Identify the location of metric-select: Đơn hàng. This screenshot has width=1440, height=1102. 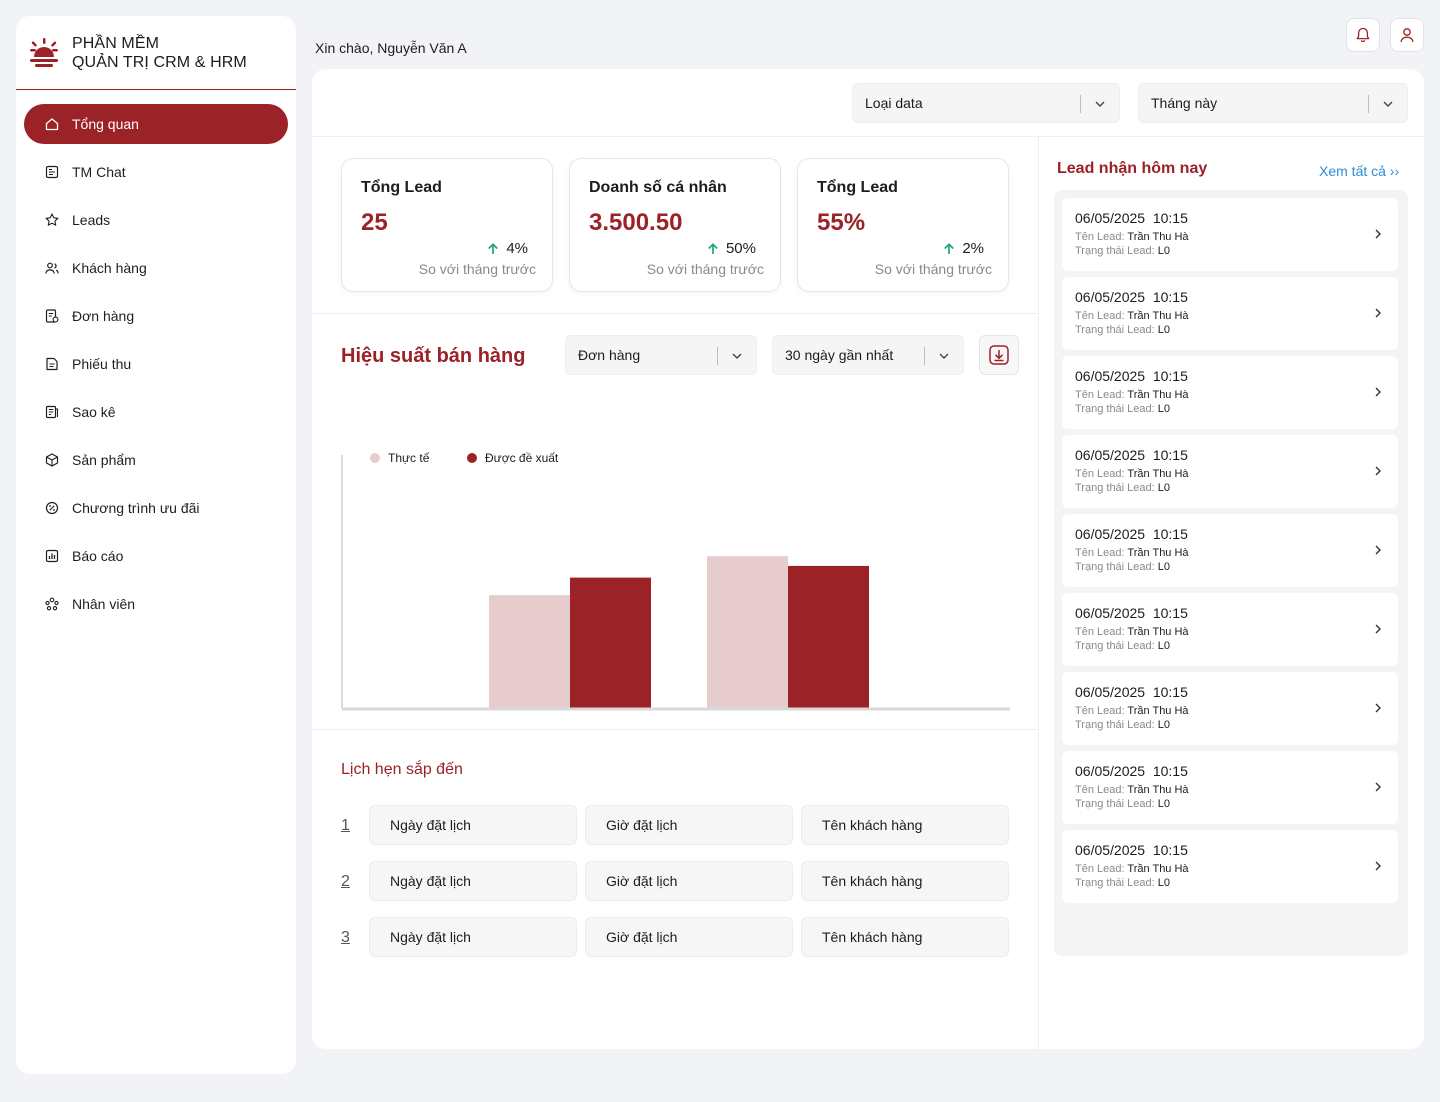
(661, 355).